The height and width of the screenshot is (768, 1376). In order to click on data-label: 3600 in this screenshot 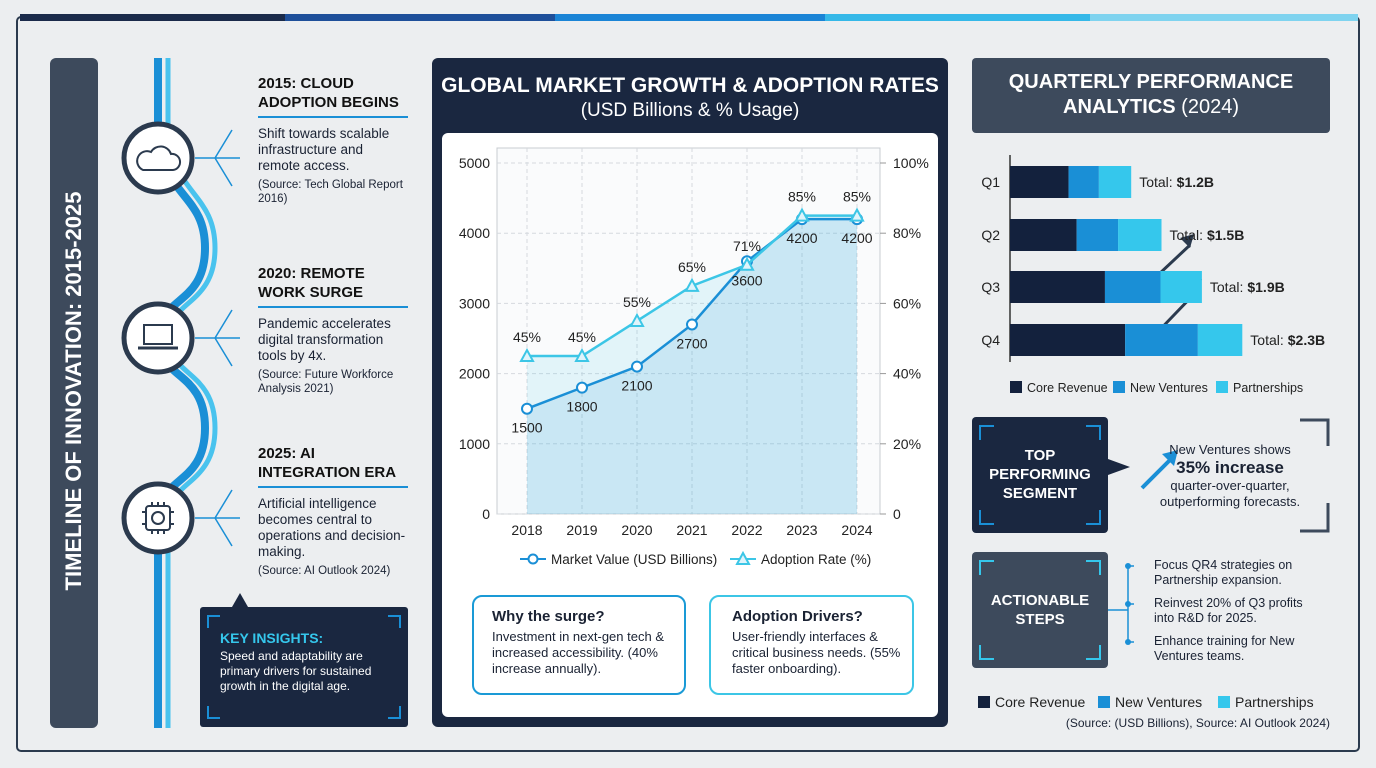, I will do `click(746, 280)`.